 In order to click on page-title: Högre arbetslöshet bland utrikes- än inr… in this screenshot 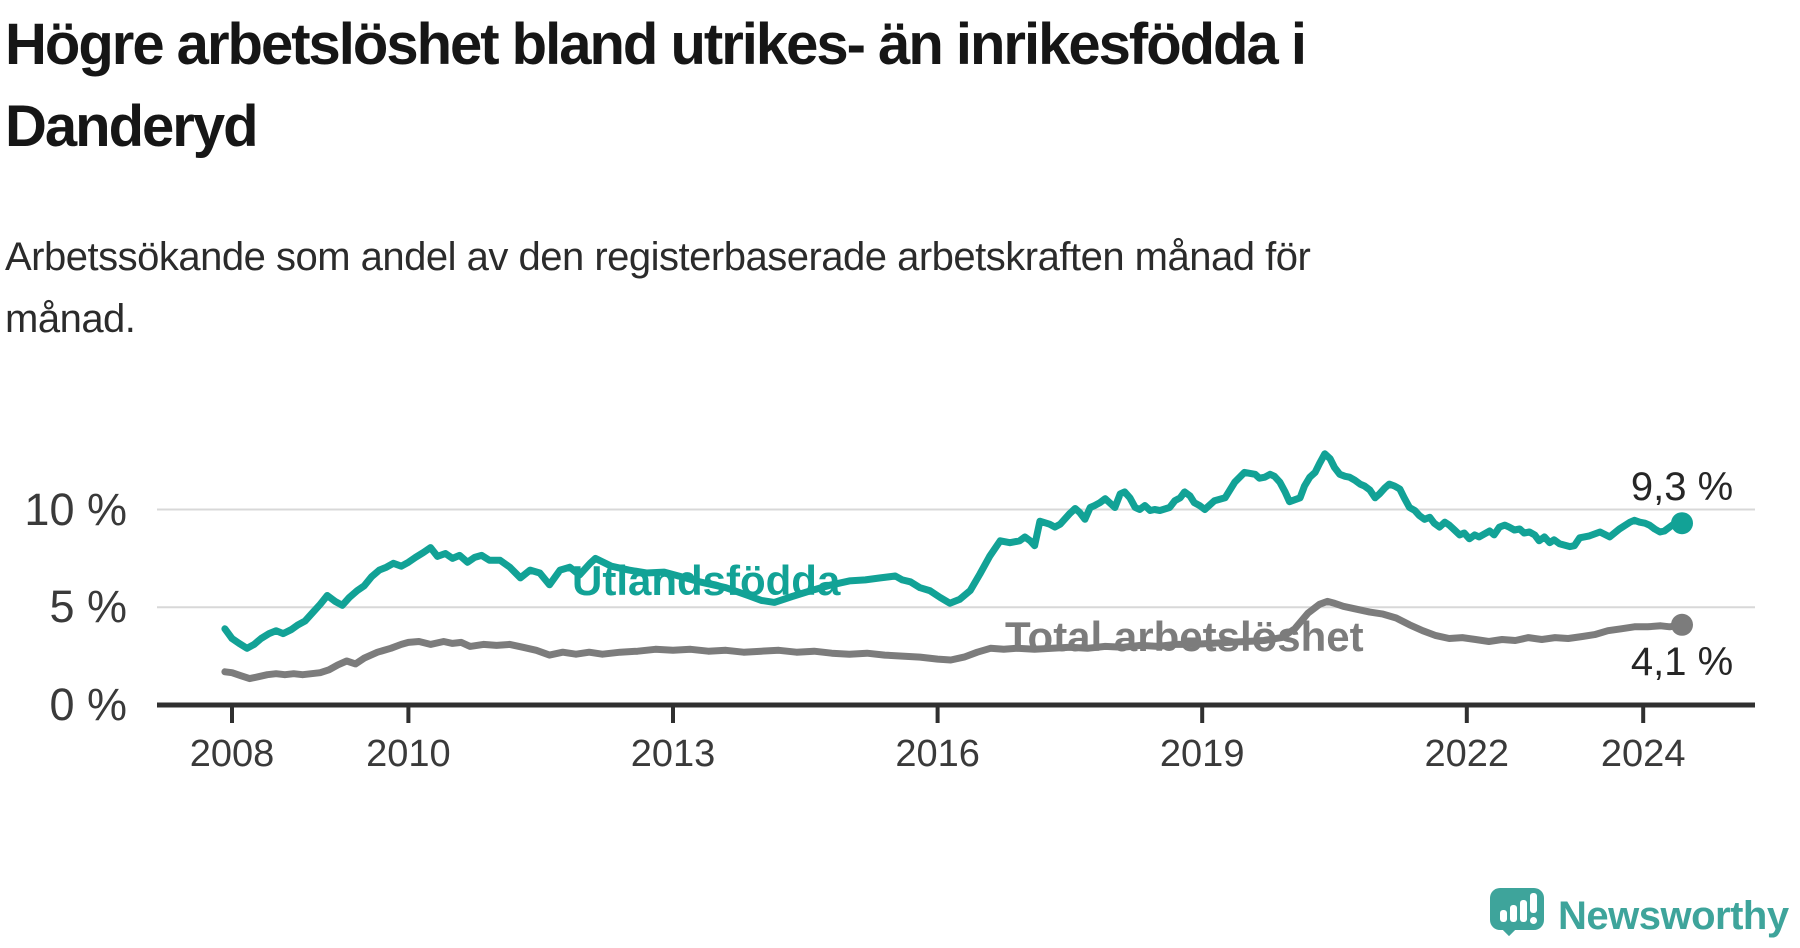, I will do `click(656, 86)`.